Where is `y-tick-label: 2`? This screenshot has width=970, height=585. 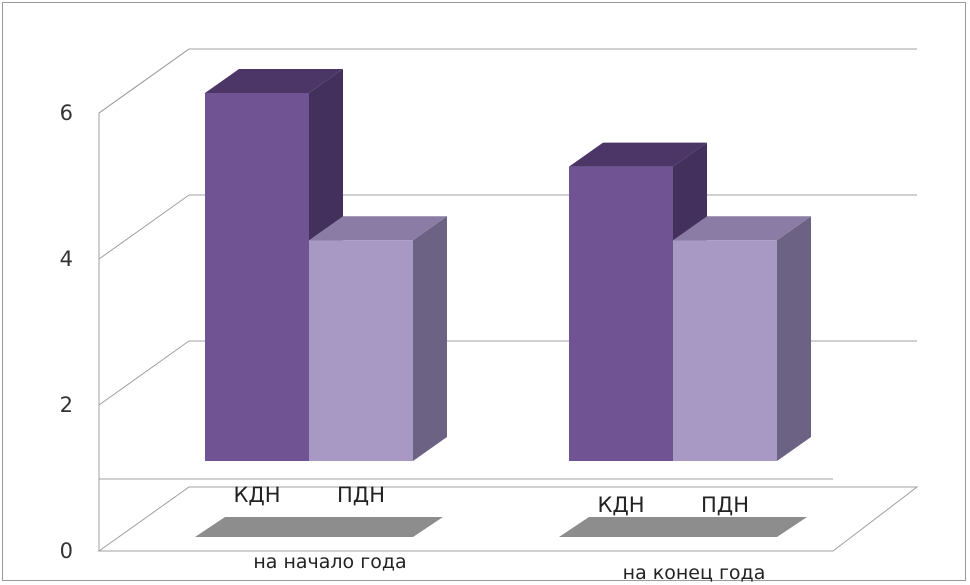 y-tick-label: 2 is located at coordinates (66, 405).